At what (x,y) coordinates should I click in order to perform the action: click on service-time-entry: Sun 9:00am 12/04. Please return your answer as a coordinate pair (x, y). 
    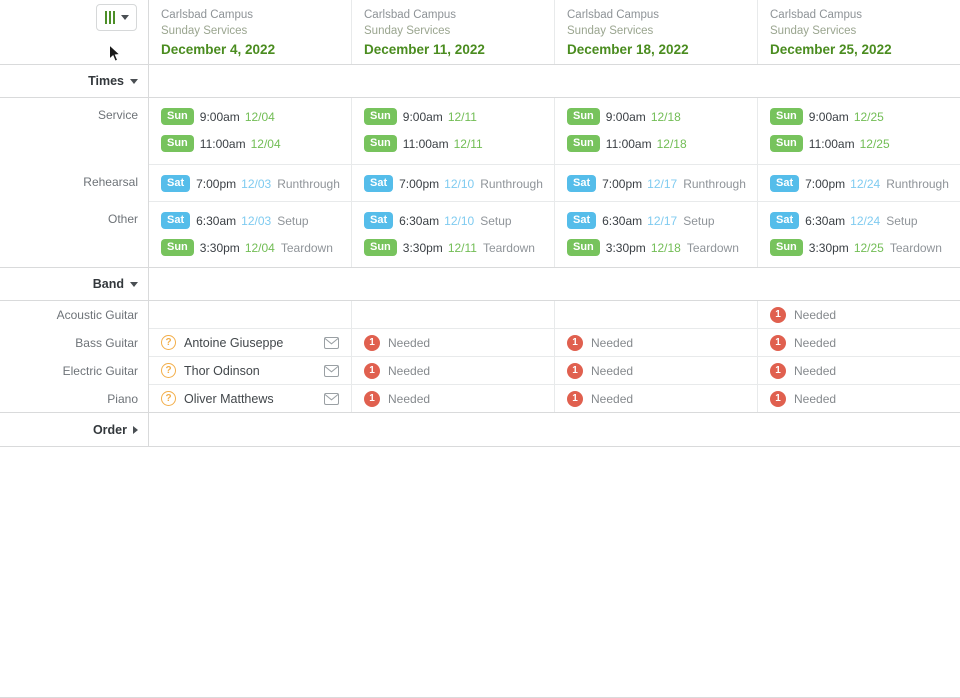
    Looking at the image, I should click on (256, 116).